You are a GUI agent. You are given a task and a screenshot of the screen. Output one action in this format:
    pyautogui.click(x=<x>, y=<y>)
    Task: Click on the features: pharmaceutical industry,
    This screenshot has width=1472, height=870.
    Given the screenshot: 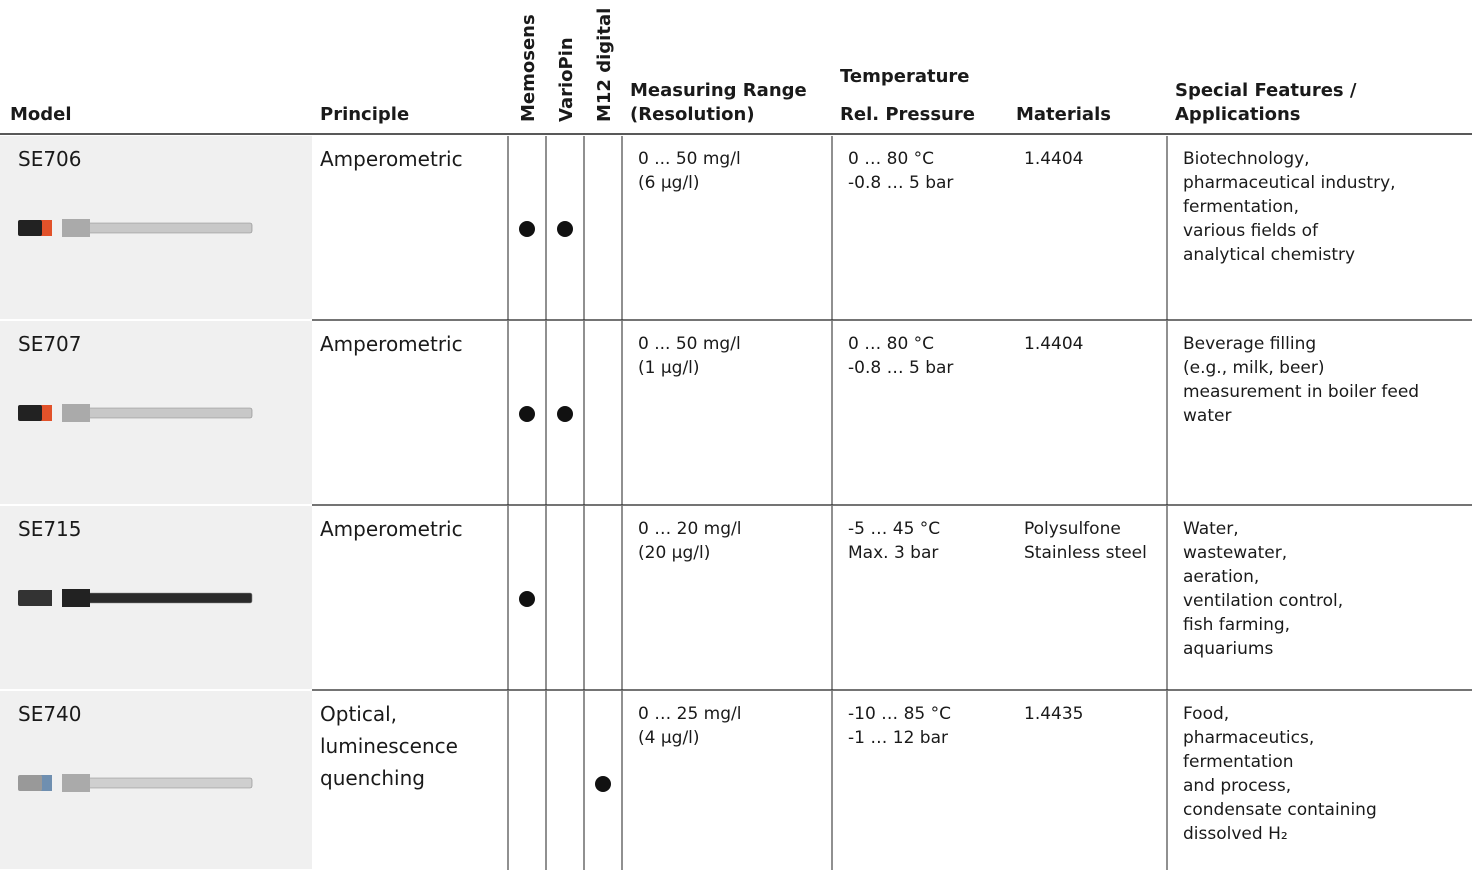 What is the action you would take?
    pyautogui.click(x=1289, y=183)
    